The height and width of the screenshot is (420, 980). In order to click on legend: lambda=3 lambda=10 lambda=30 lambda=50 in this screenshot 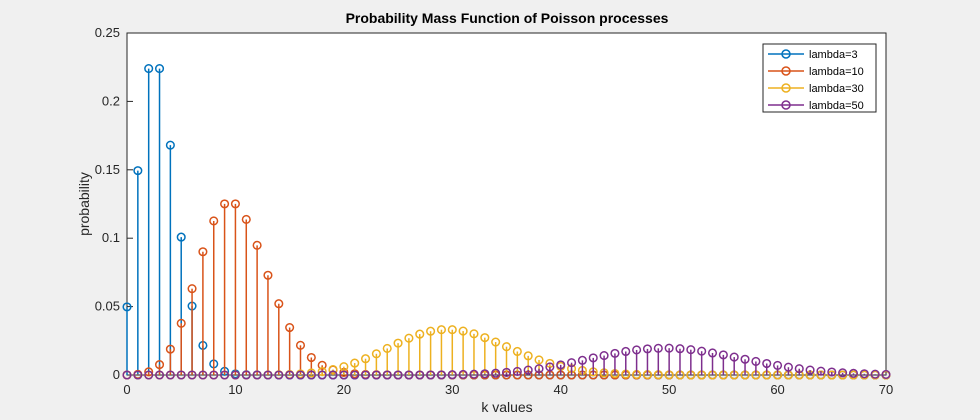, I will do `click(819, 78)`.